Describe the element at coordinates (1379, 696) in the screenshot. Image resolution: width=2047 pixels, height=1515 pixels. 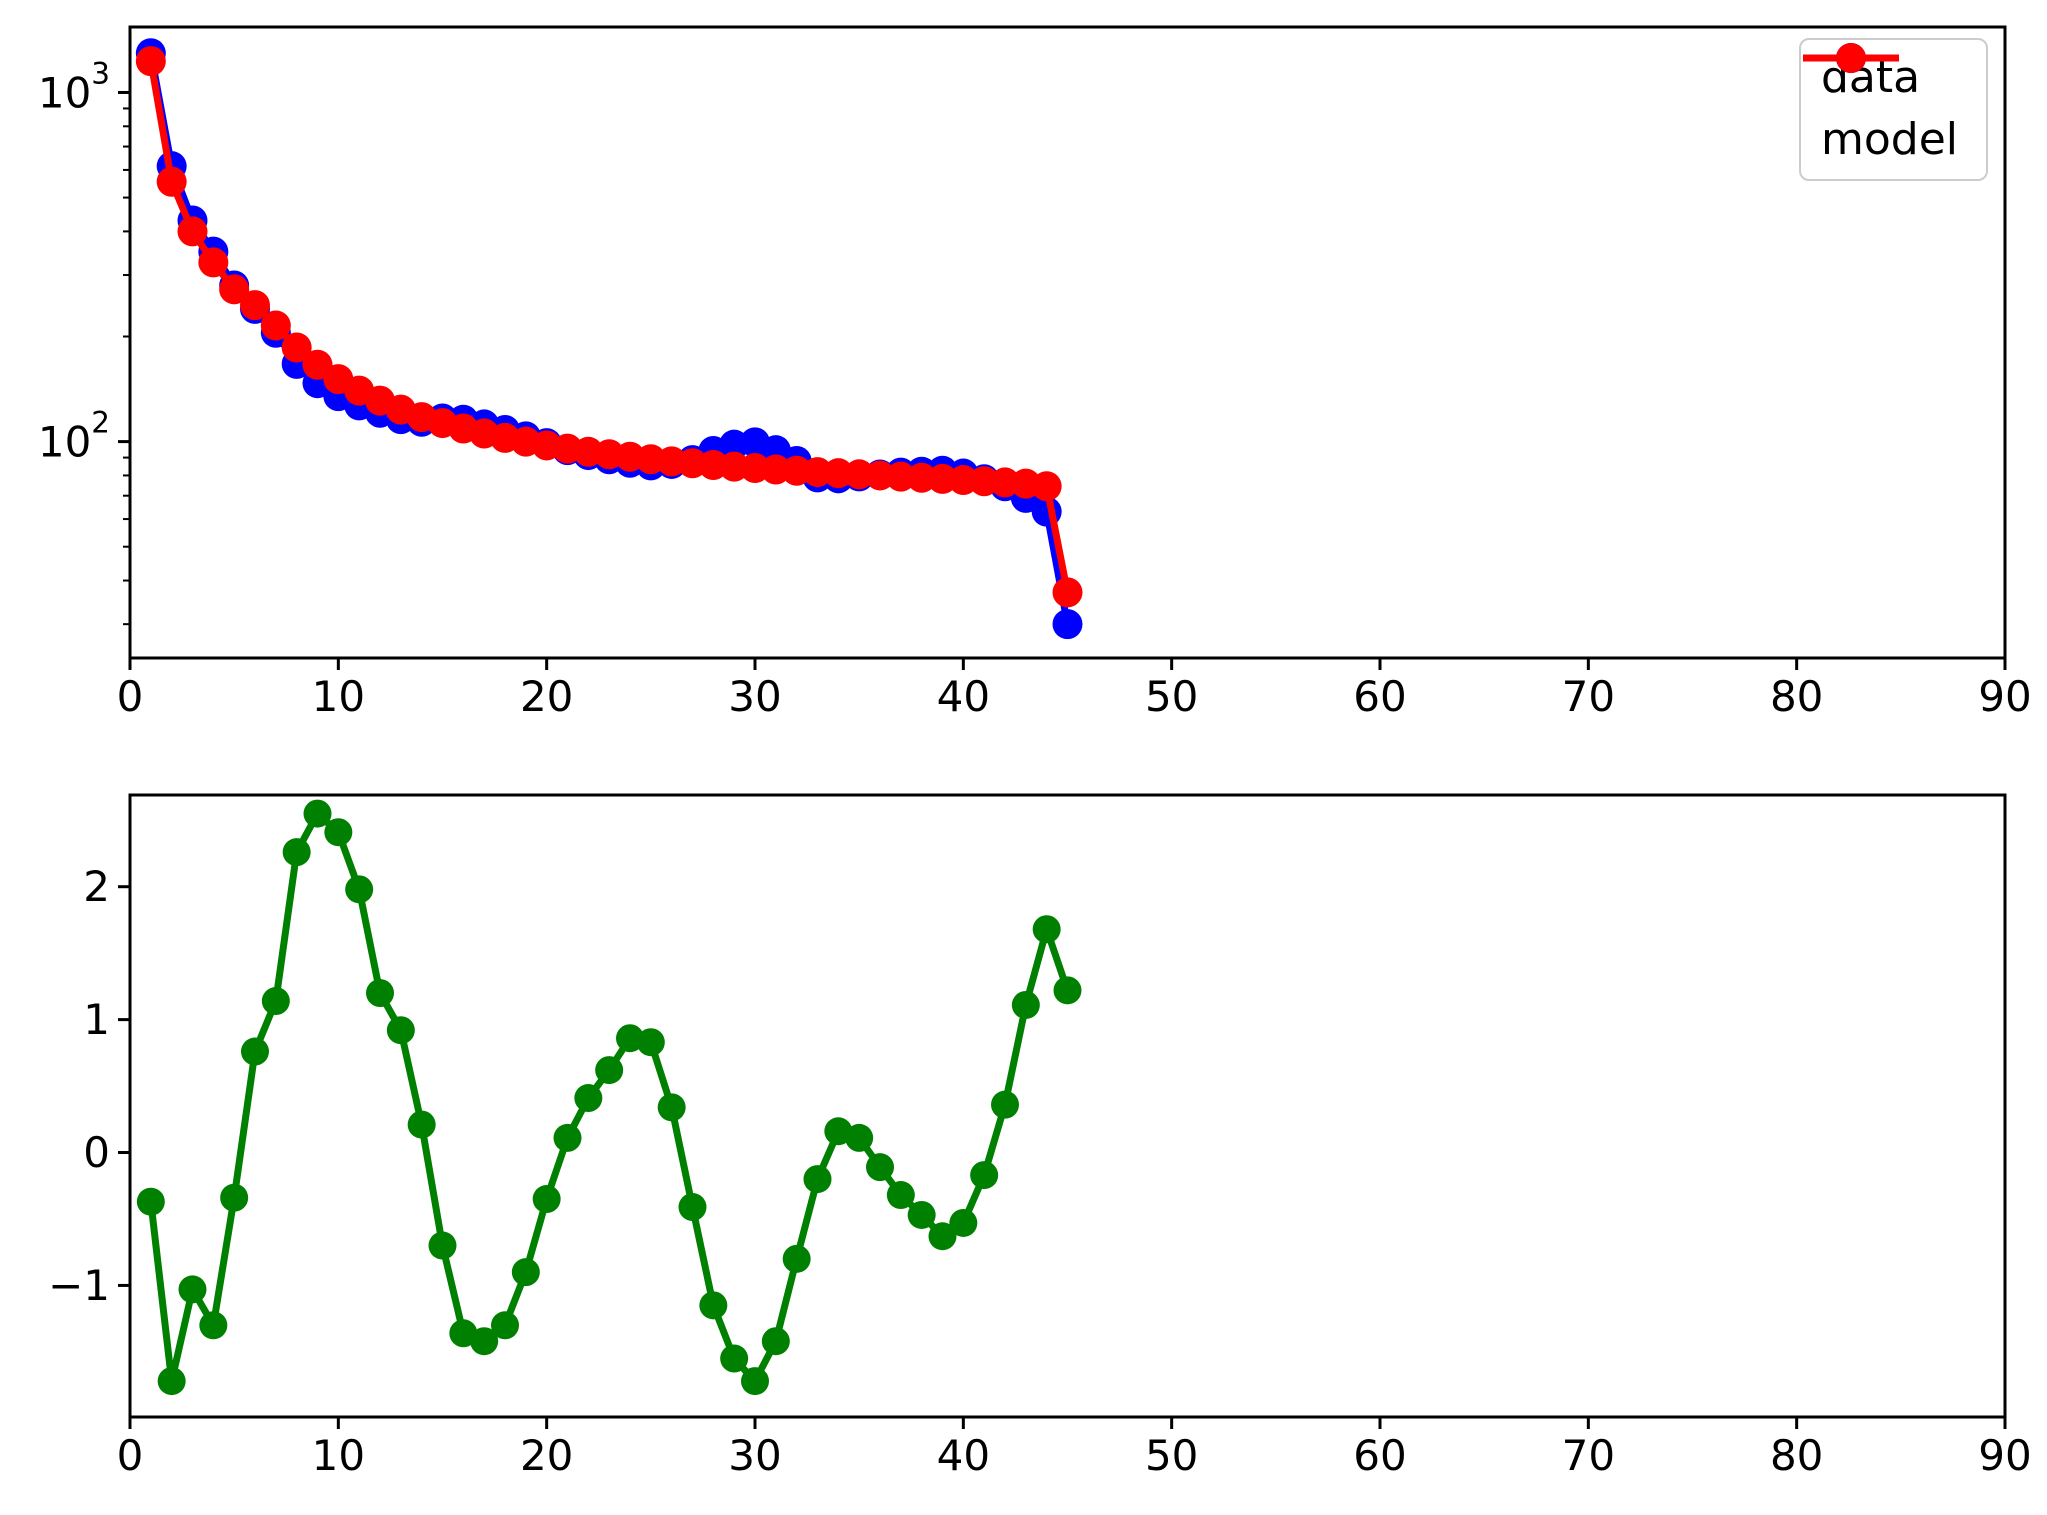
I see `plot1-xtick-label: 60` at that location.